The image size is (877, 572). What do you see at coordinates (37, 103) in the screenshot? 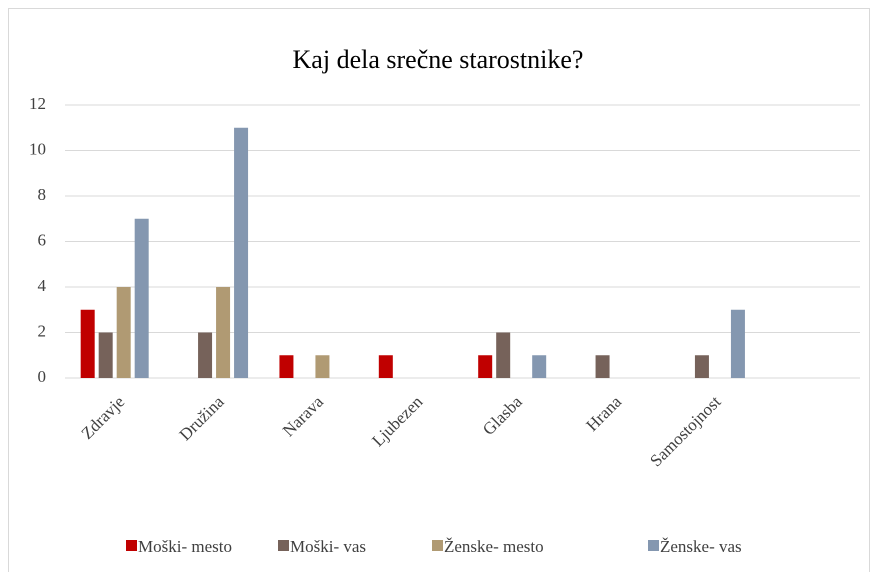
I see `y-tick-label: 12` at bounding box center [37, 103].